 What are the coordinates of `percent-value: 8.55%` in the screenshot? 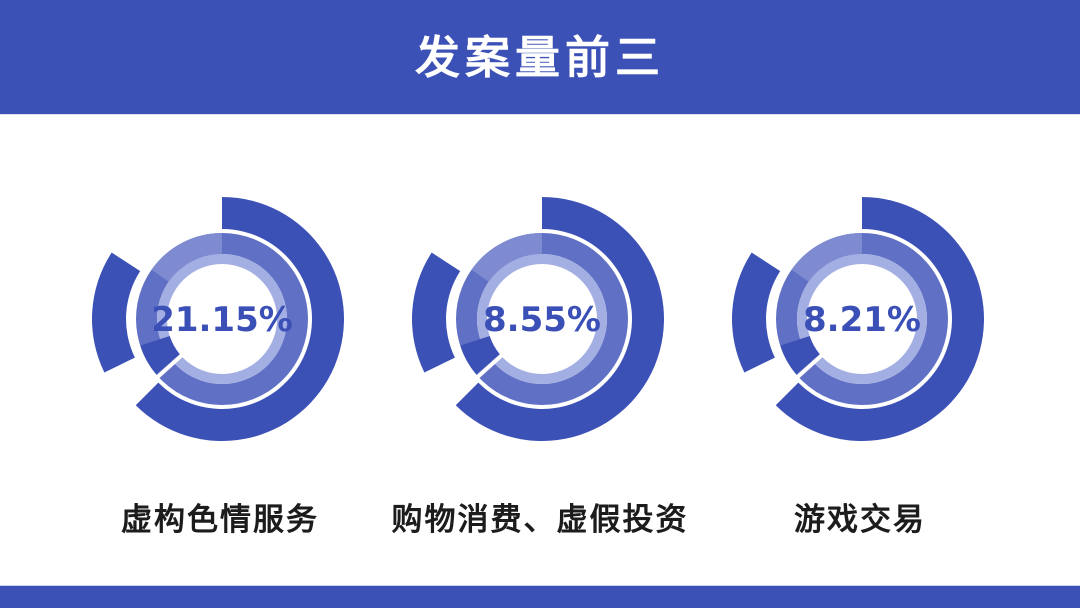 It's located at (542, 320).